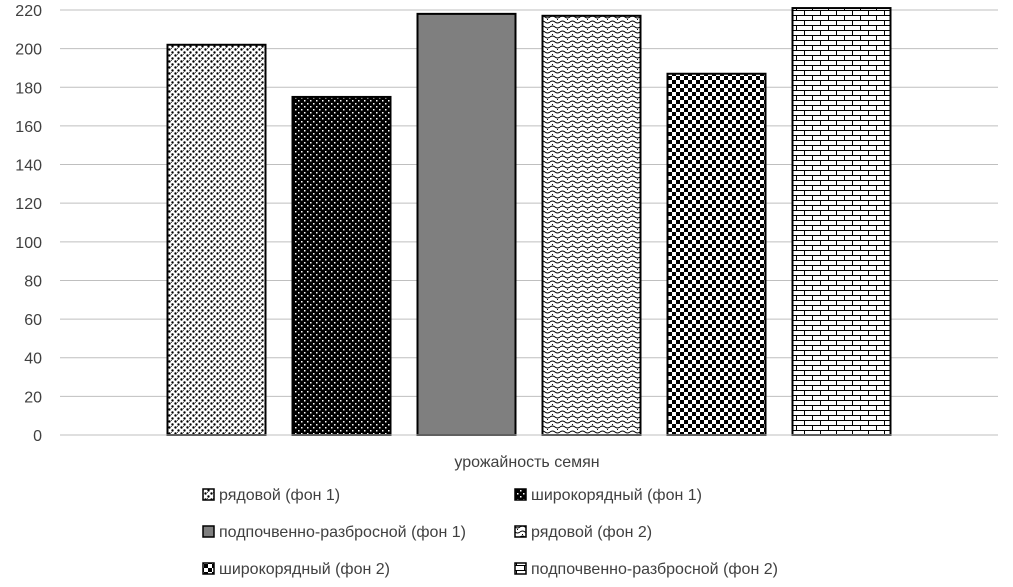  I want to click on y-tick-label: 100, so click(28, 243).